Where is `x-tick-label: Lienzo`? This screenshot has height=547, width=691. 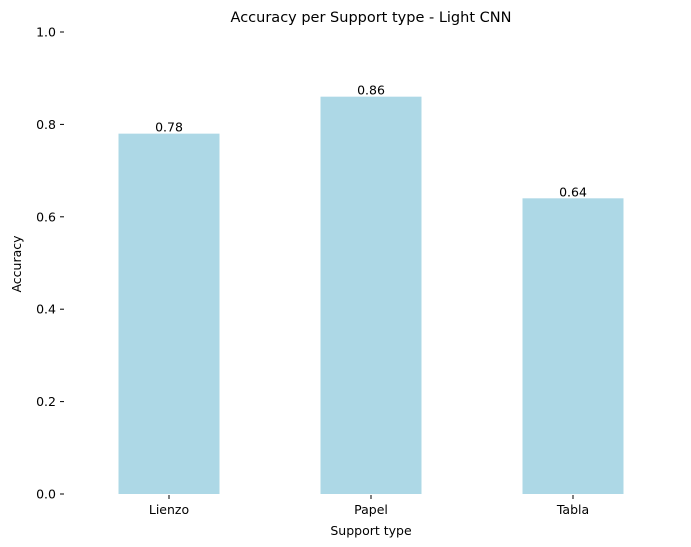
x-tick-label: Lienzo is located at coordinates (169, 509).